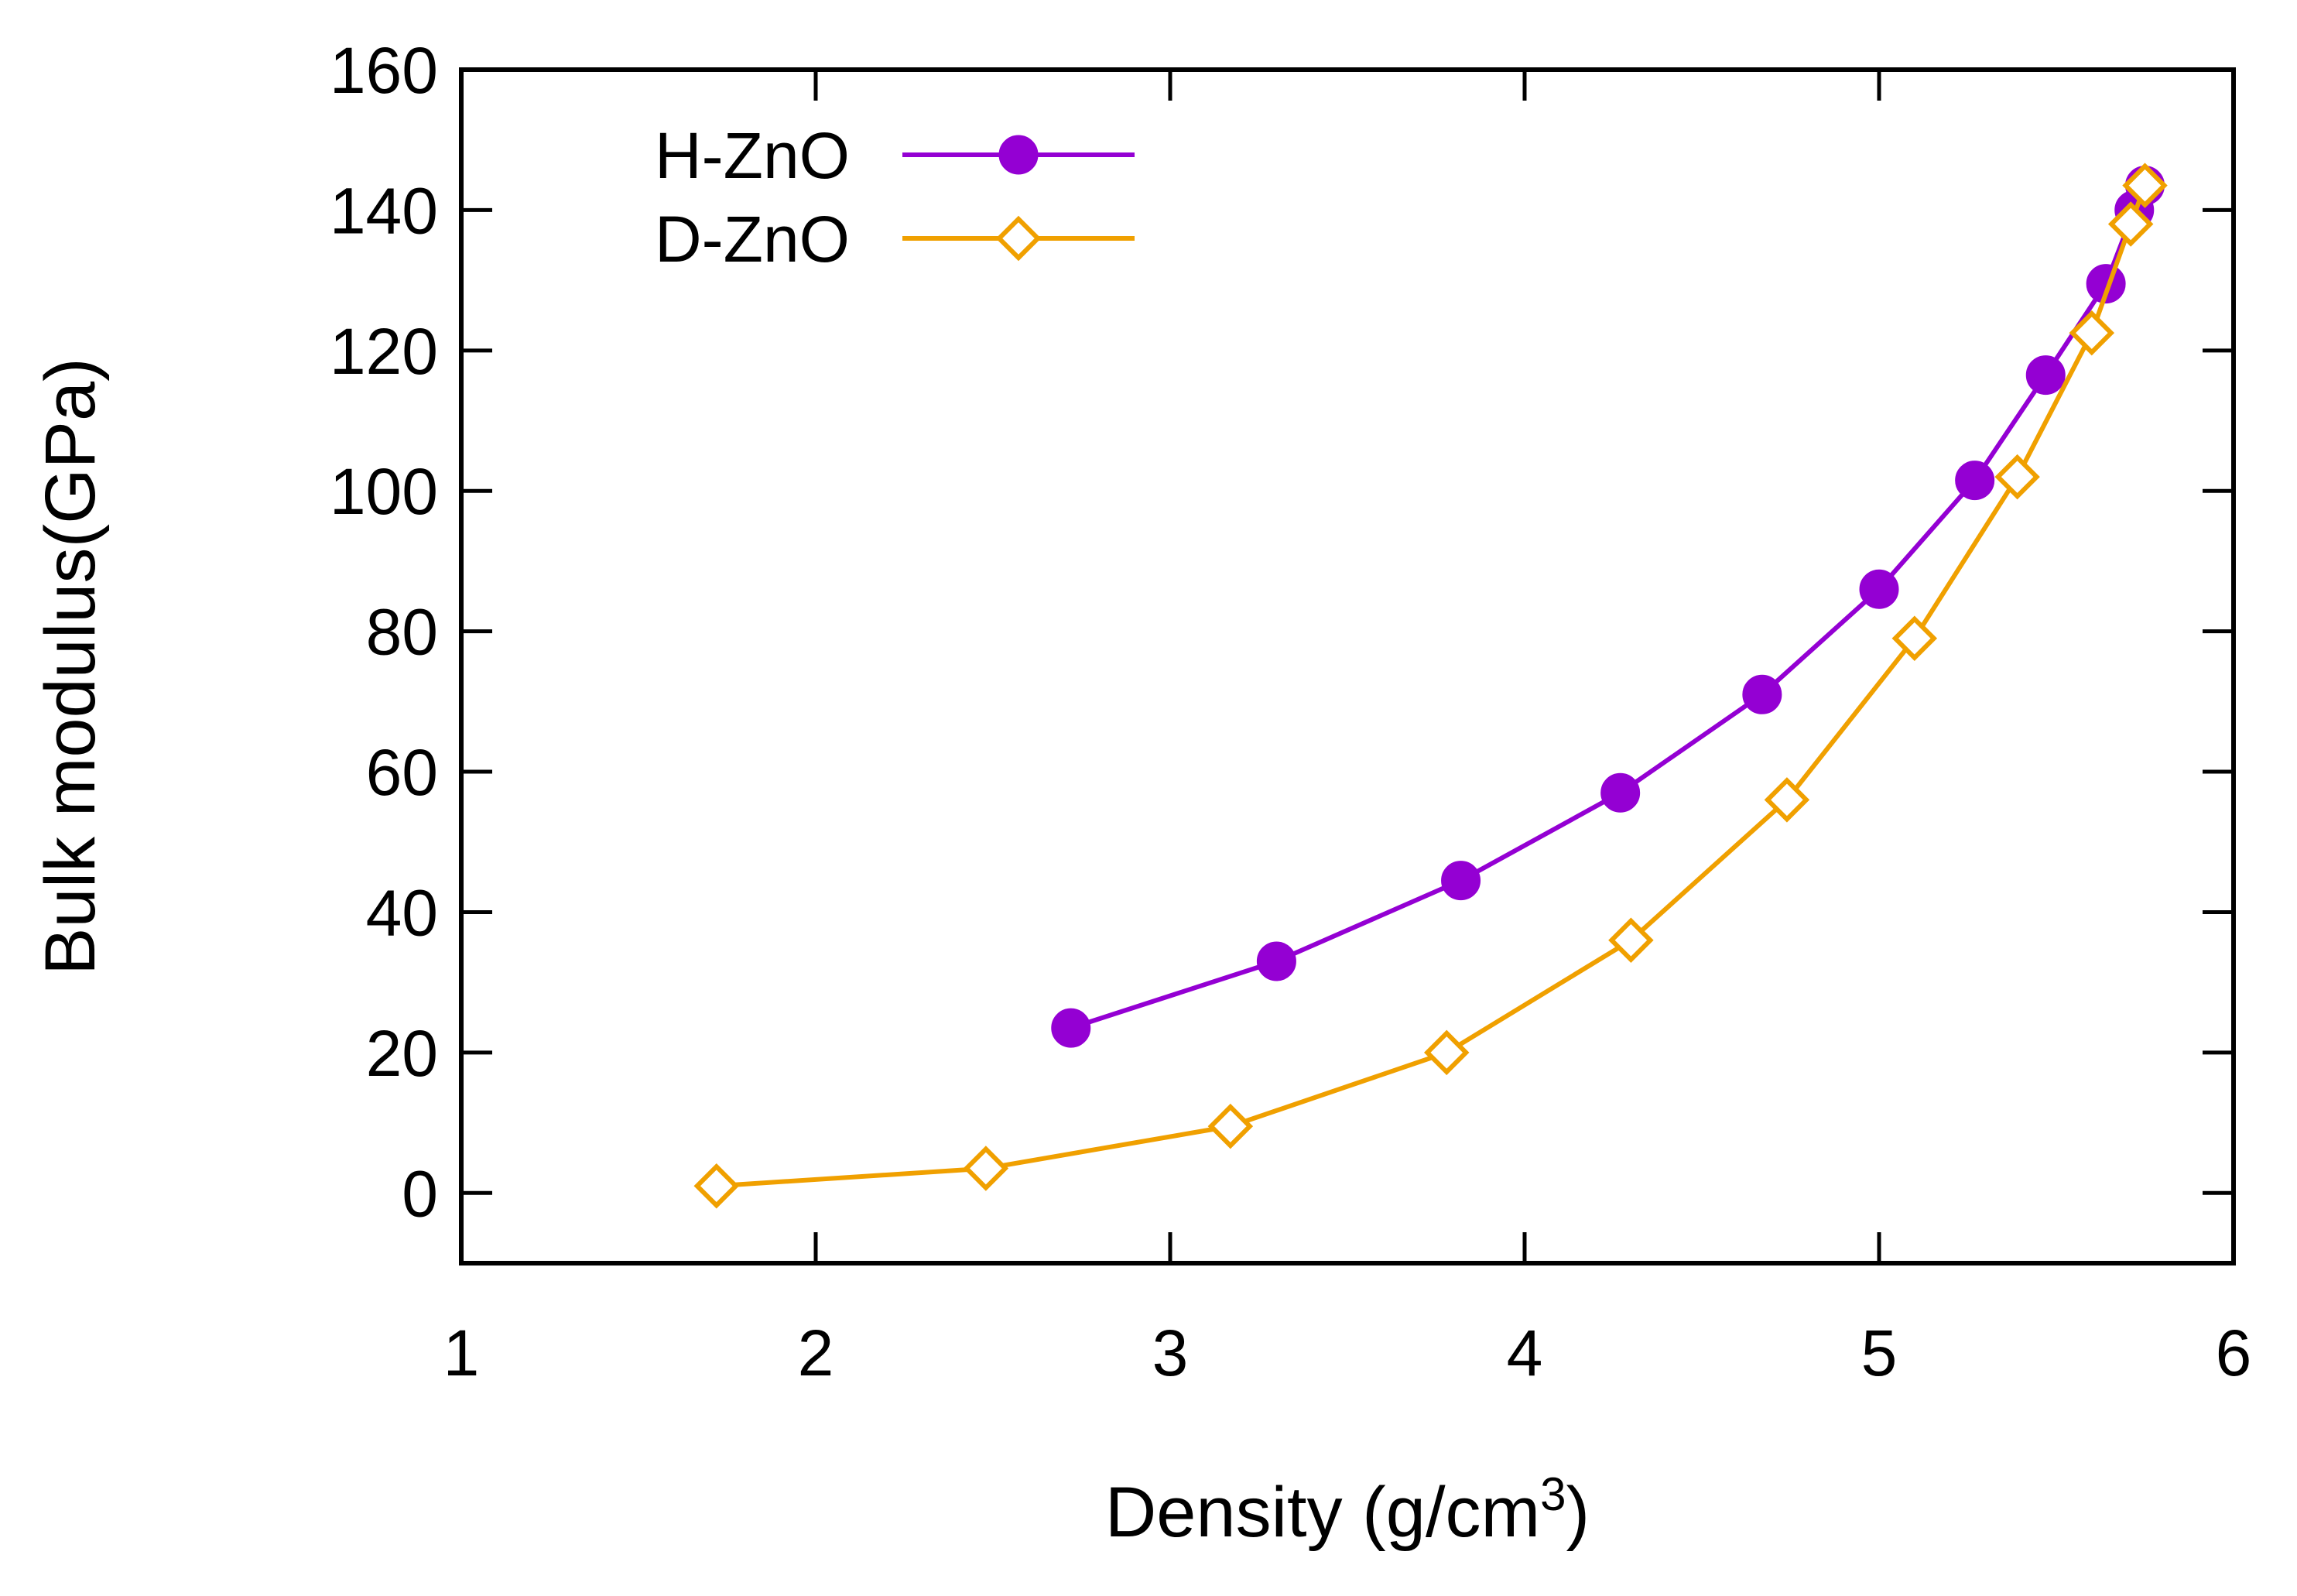  Describe the element at coordinates (752, 155) in the screenshot. I see `legend-label: H-ZnO` at that location.